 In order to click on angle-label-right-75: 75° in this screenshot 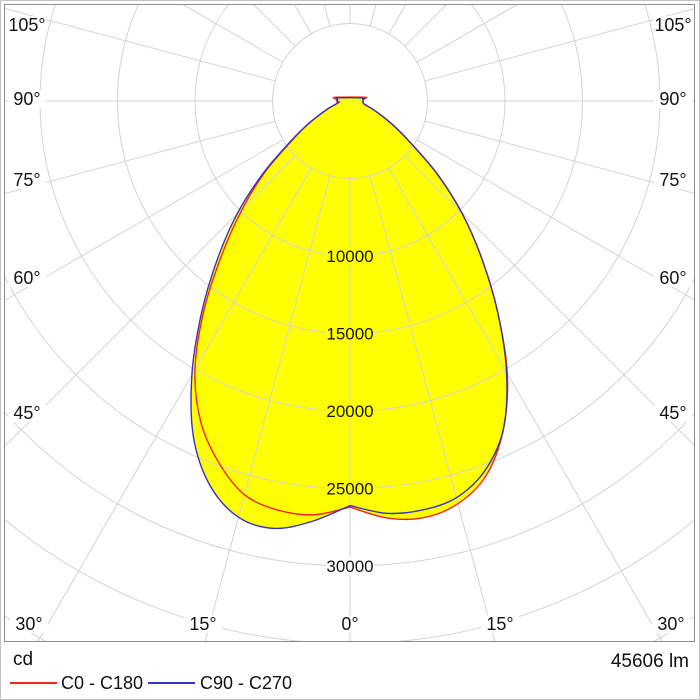, I will do `click(672, 180)`.